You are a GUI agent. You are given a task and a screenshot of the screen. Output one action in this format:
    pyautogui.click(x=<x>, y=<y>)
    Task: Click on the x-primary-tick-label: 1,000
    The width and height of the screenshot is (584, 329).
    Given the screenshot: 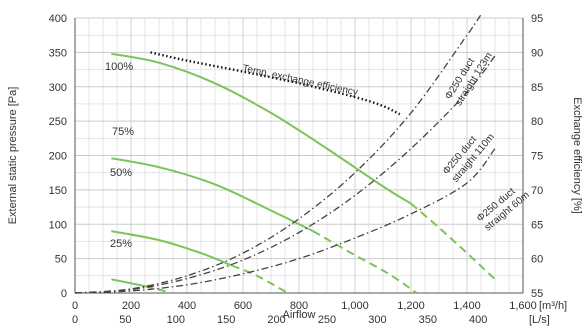 What is the action you would take?
    pyautogui.click(x=355, y=306)
    